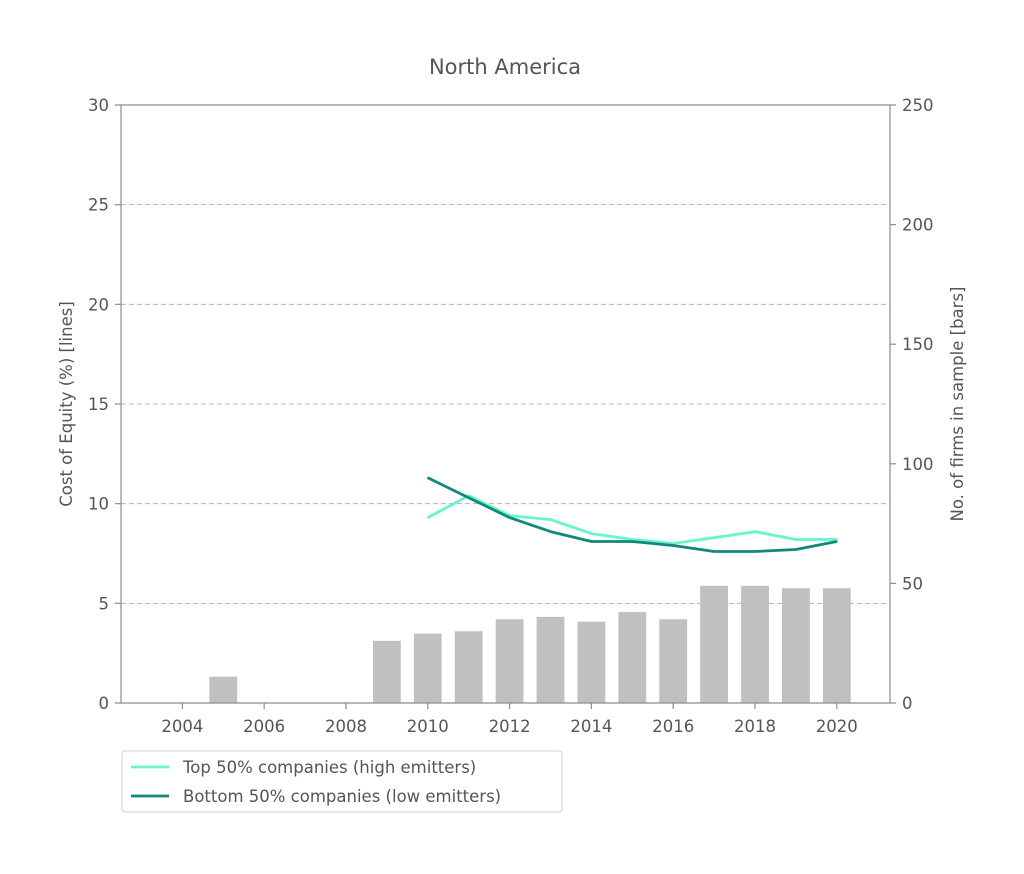  I want to click on left-tick-label-5: 5, so click(104, 603).